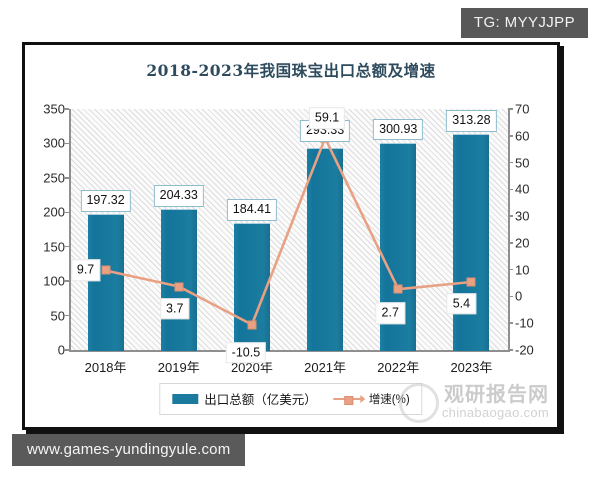 The image size is (600, 480). What do you see at coordinates (178, 280) in the screenshot?
I see `bar-2019年` at bounding box center [178, 280].